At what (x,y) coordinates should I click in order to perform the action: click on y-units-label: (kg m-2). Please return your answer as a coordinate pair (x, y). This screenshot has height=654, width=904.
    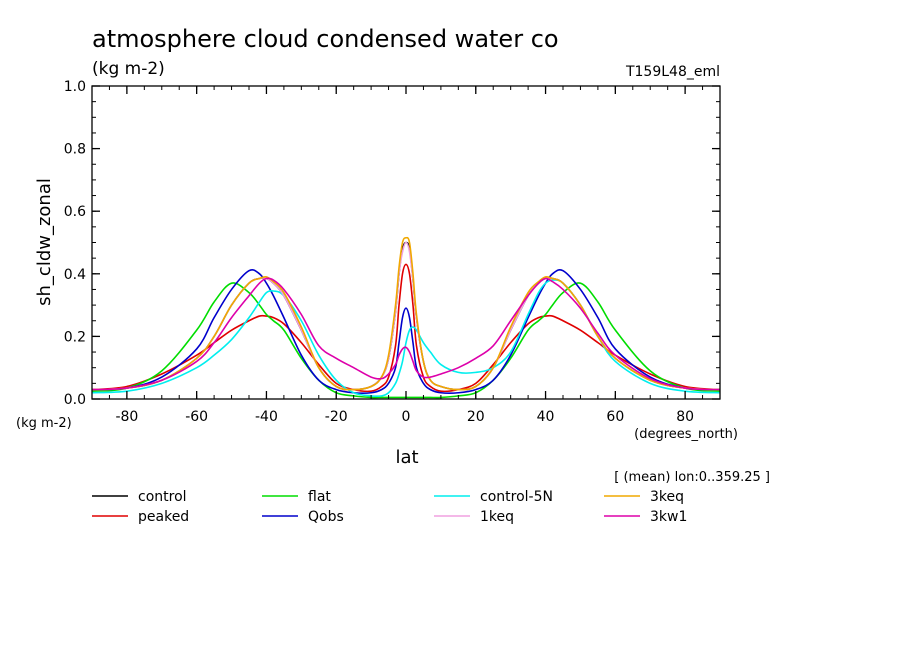
    Looking at the image, I should click on (44, 423).